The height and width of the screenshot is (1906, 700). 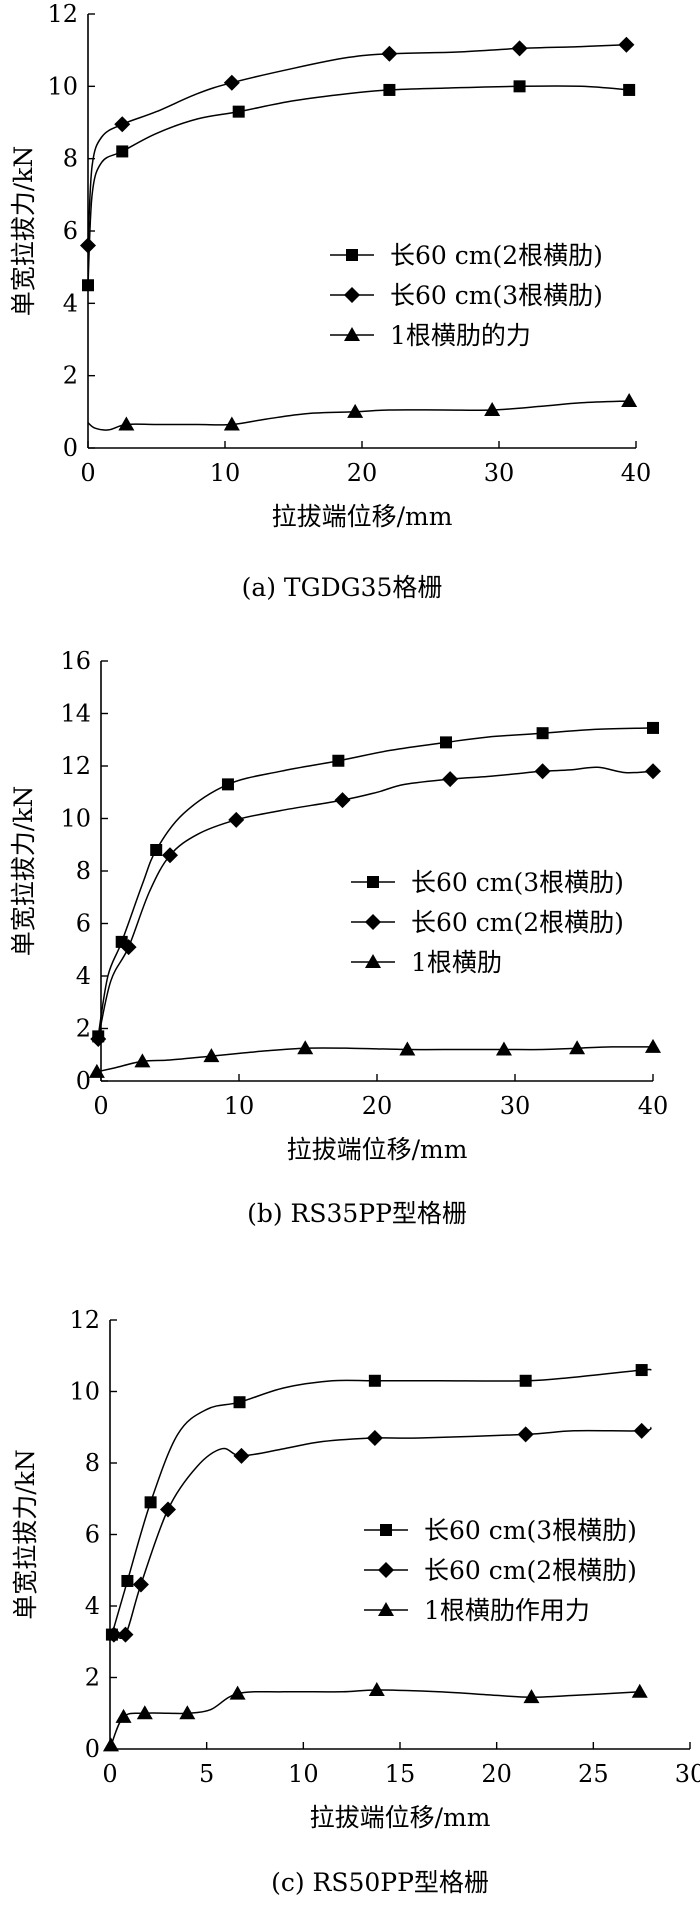 I want to click on x-tick-label: 15, so click(x=400, y=1774).